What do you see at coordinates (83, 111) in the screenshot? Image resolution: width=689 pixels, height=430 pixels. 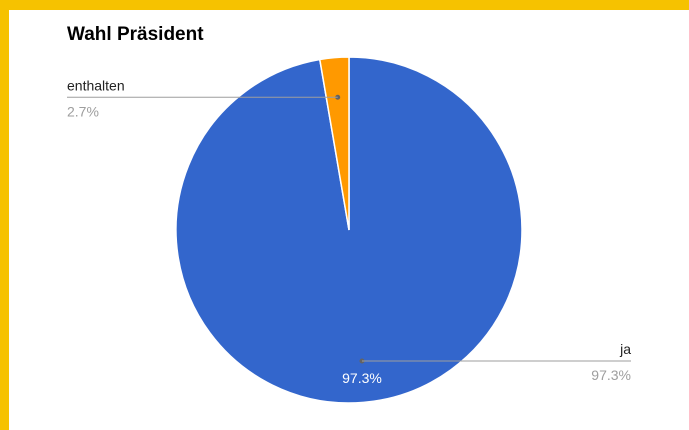 I see `slice-value-enthalten: 2.7%` at bounding box center [83, 111].